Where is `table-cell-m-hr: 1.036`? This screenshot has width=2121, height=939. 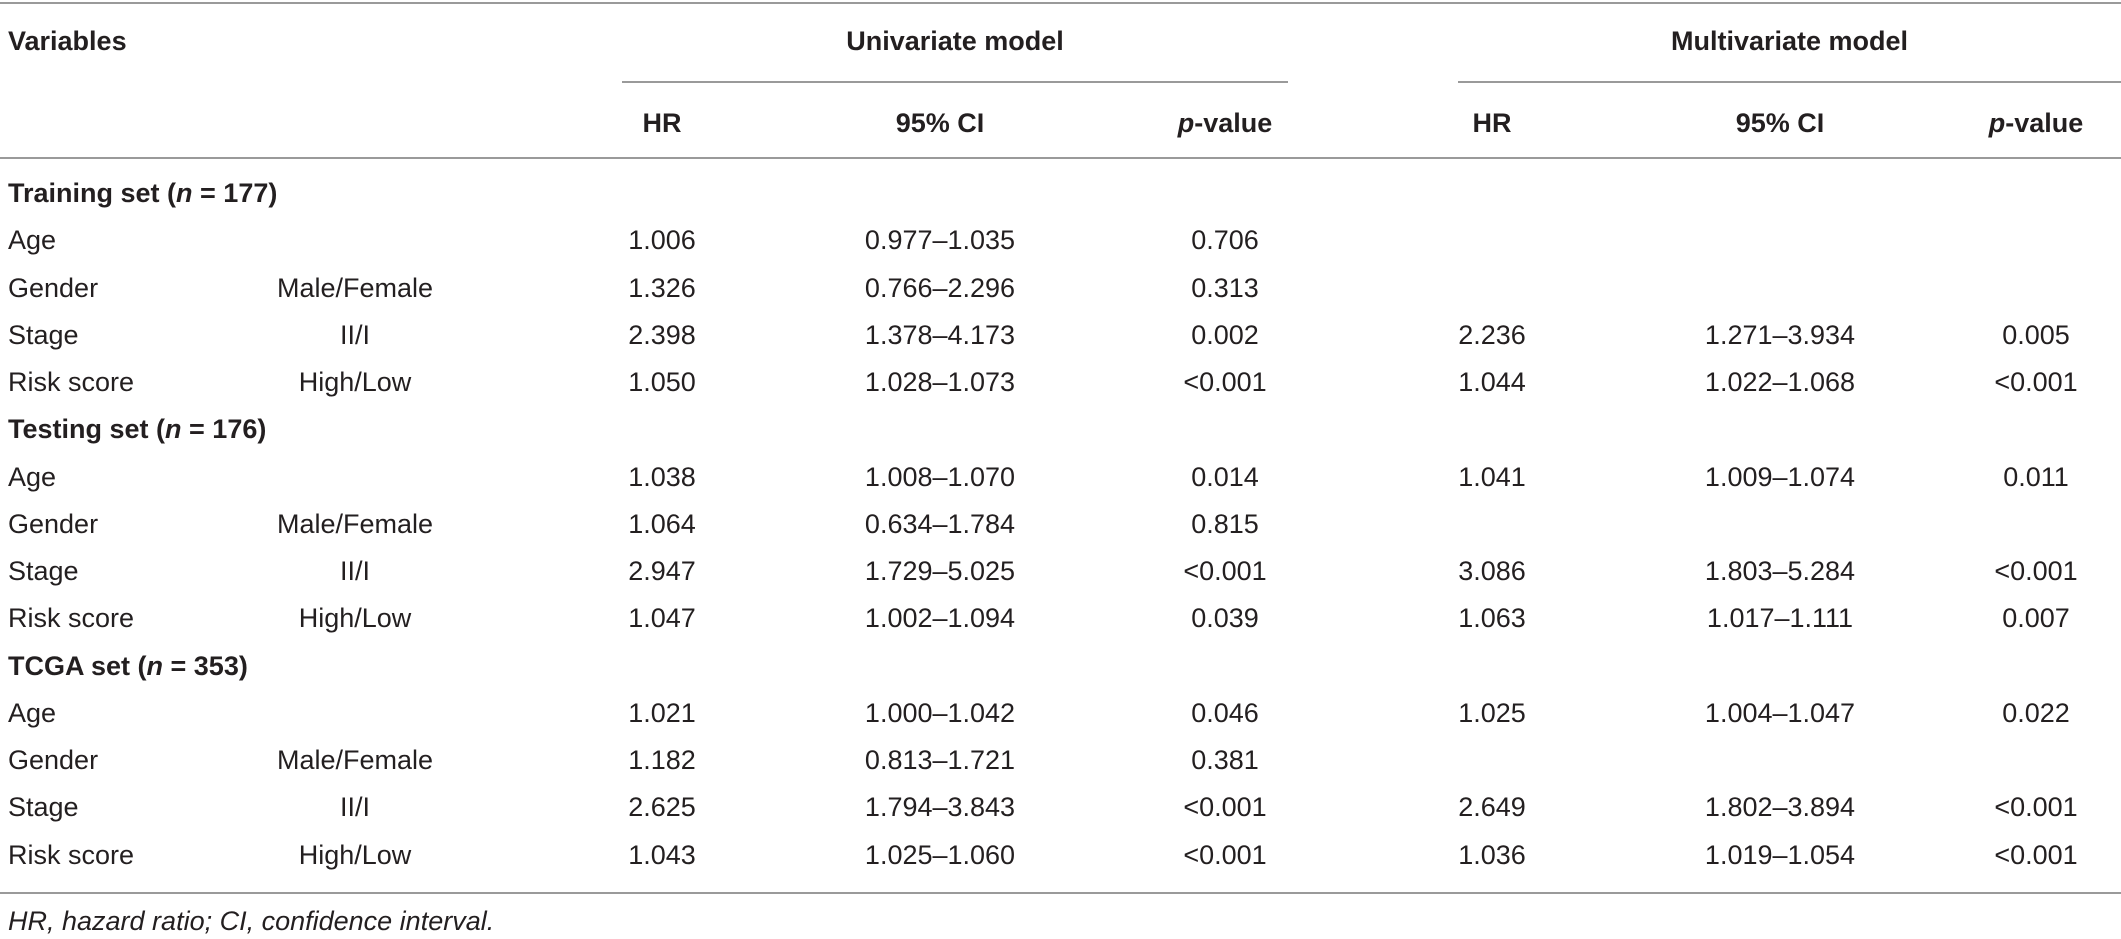 table-cell-m-hr: 1.036 is located at coordinates (1492, 854).